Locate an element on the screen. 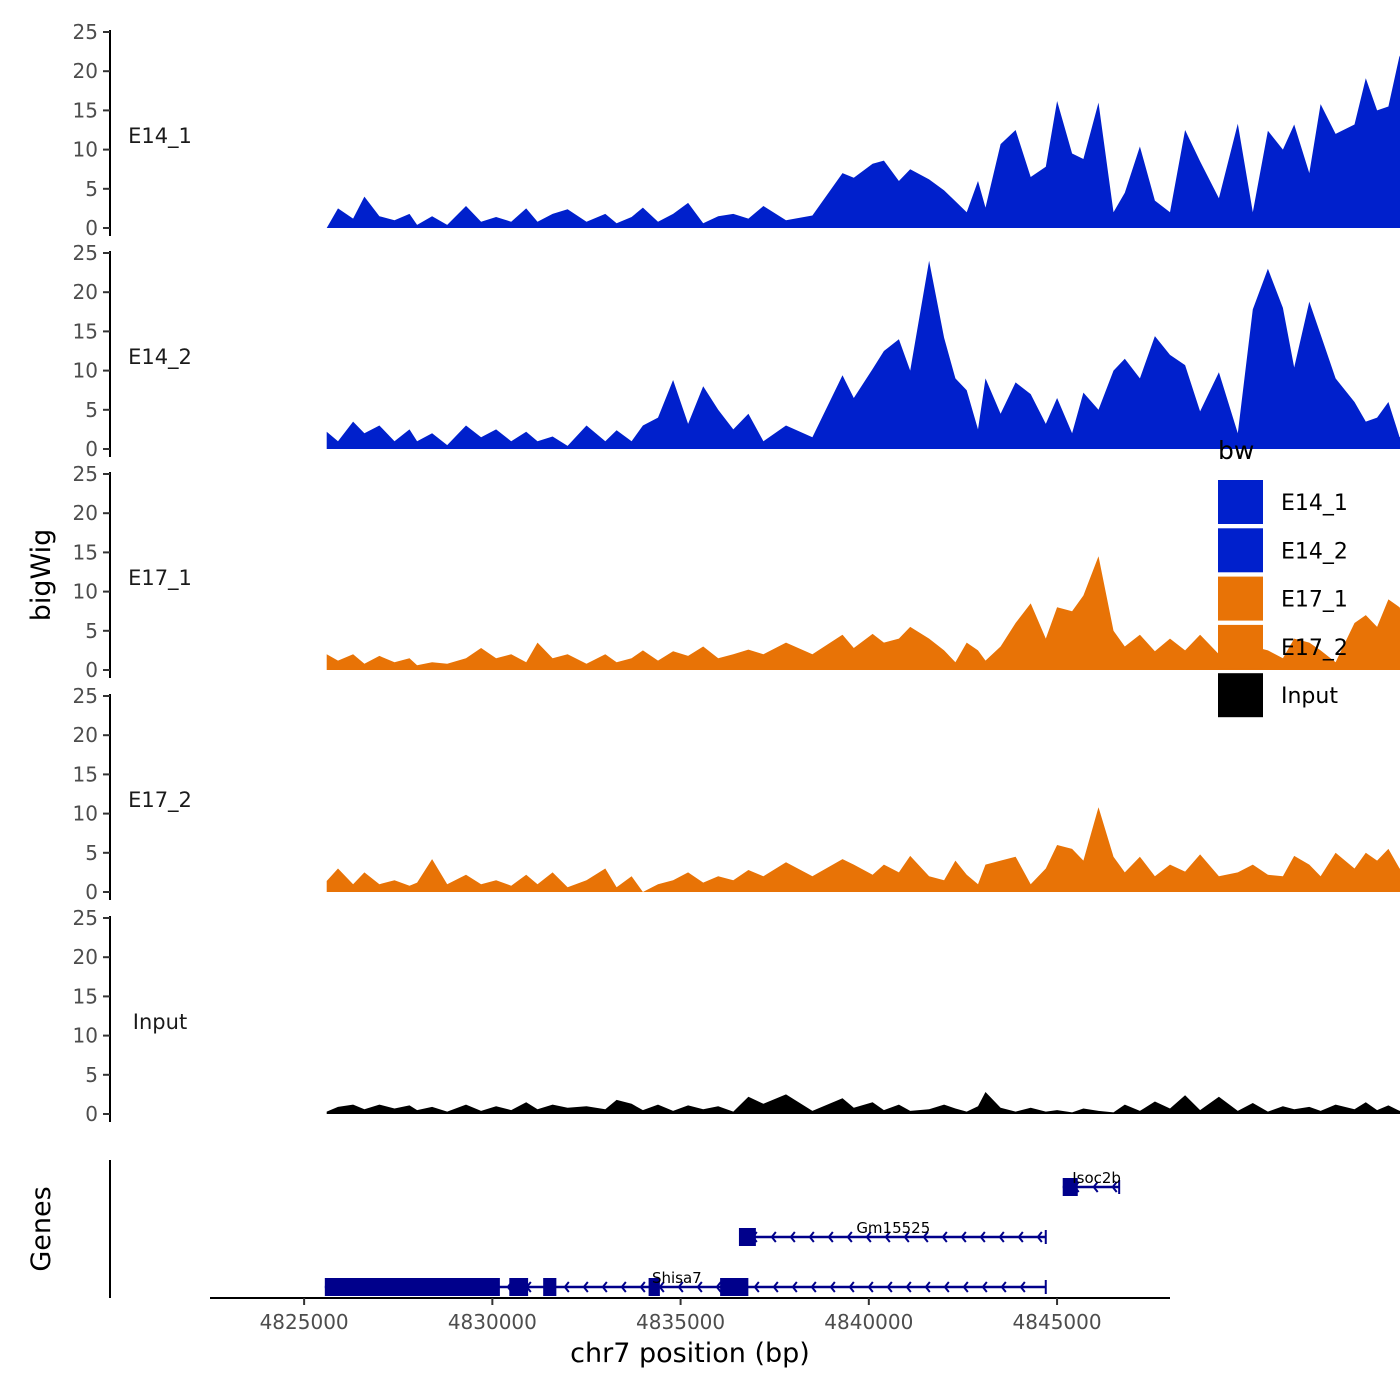 This screenshot has height=1400, width=1400. track-labels: E14_1 E14_2 E17_1 E17_2 Input is located at coordinates (160, 579).